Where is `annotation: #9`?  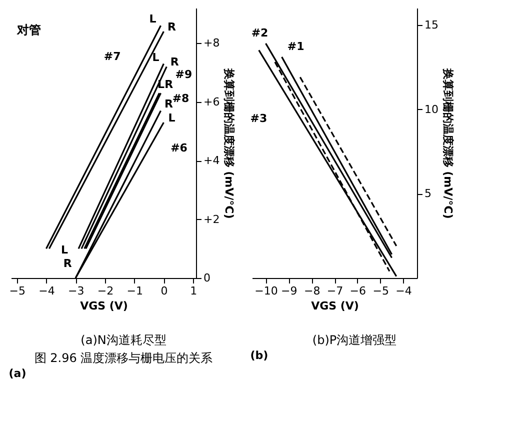 annotation: #9 is located at coordinates (183, 74).